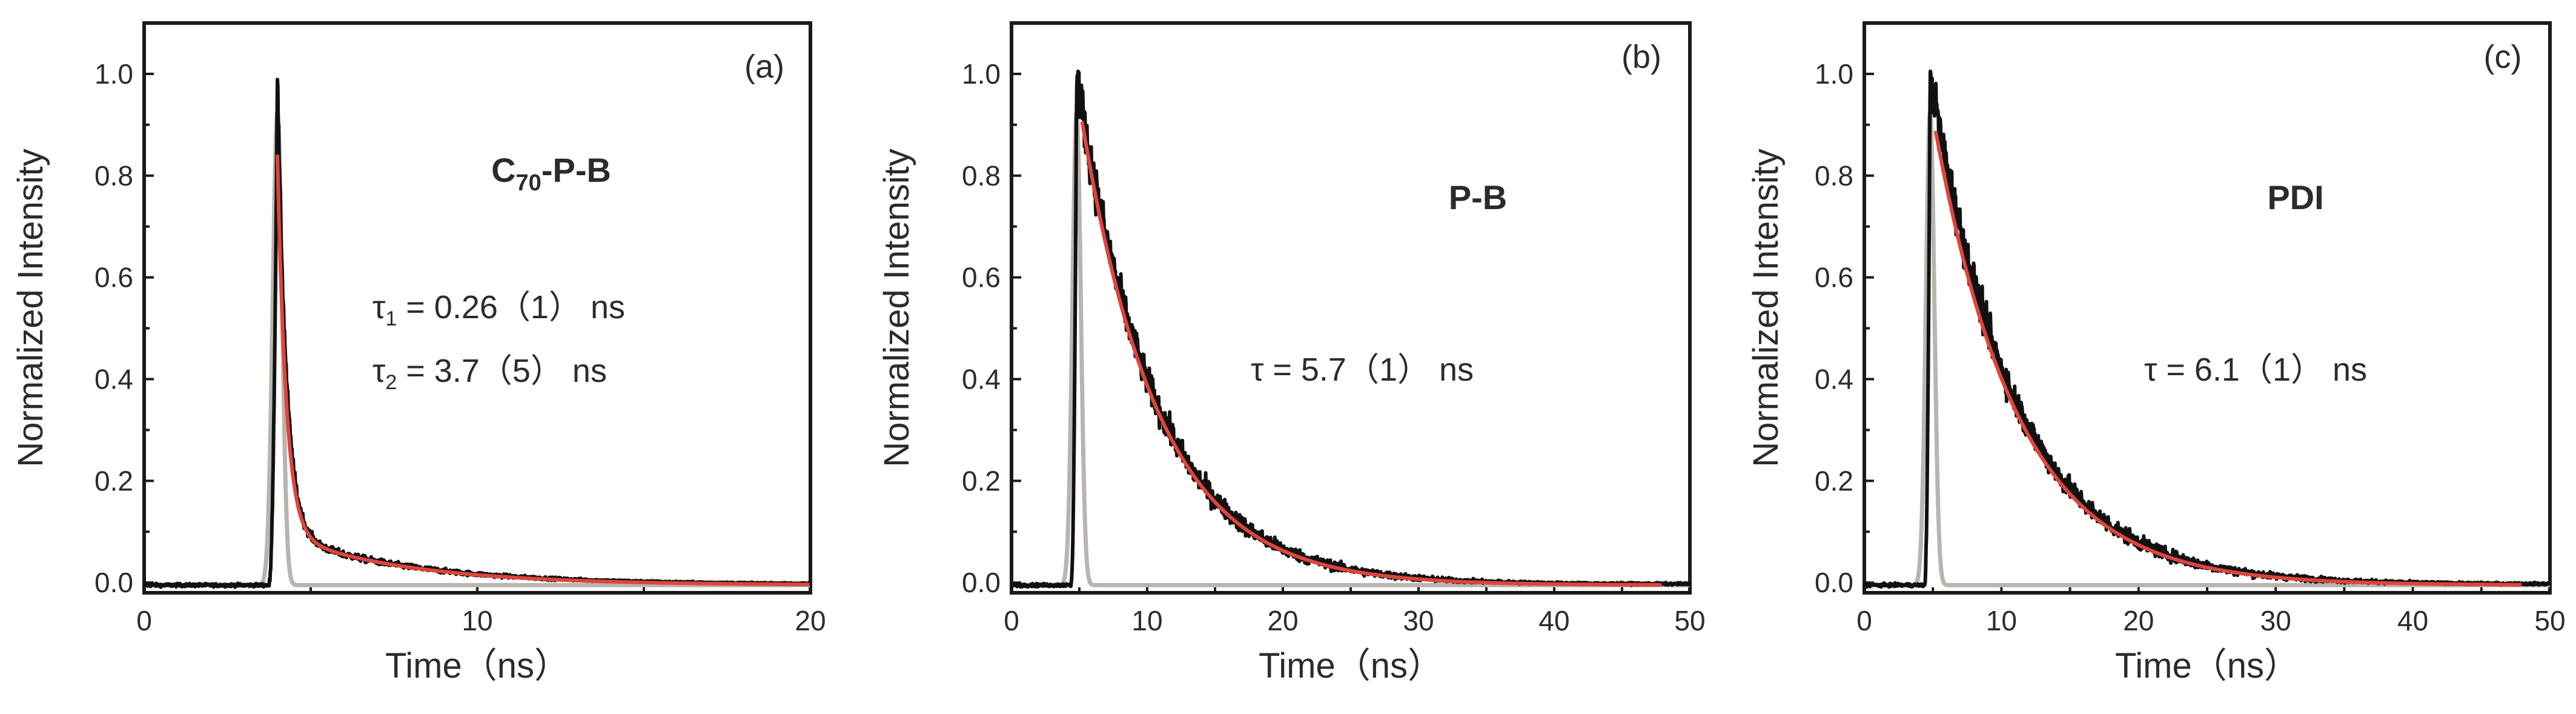 Image resolution: width=2576 pixels, height=714 pixels. Describe the element at coordinates (2503, 57) in the screenshot. I see `panel-tag: (c)` at that location.